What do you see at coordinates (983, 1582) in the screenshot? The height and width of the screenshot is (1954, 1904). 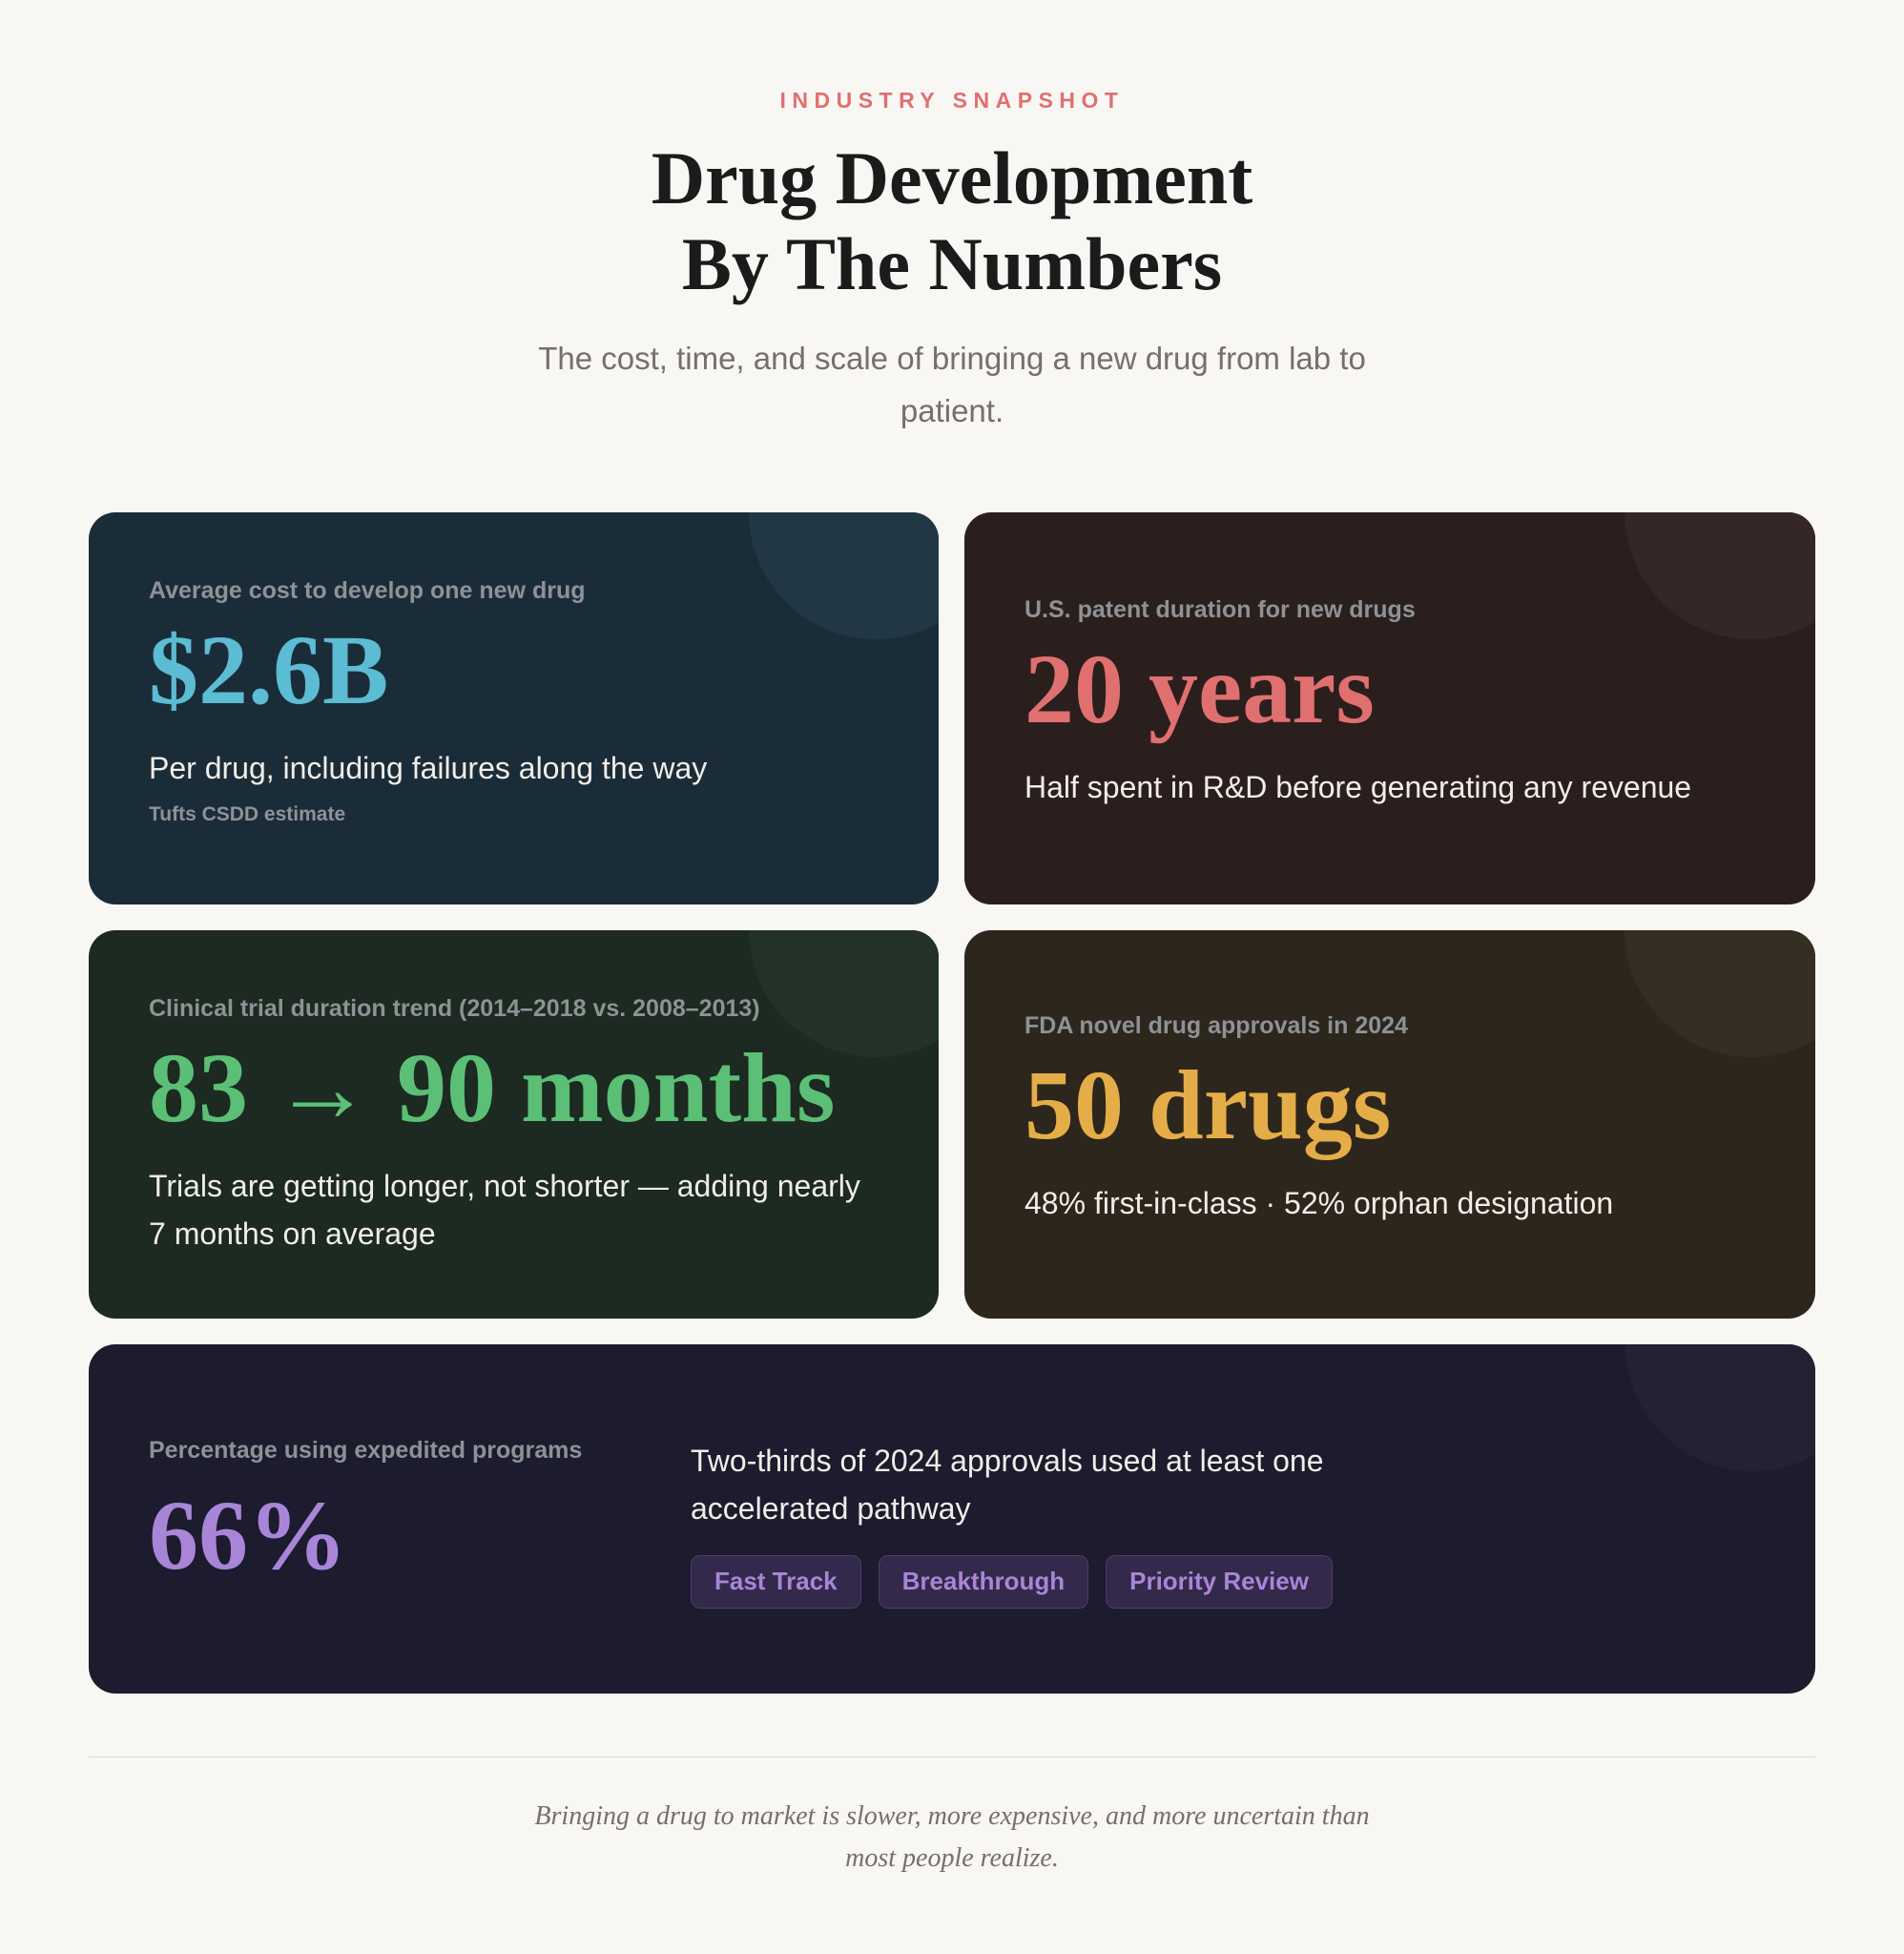 I see `tag-breakthrough: Breakthrough` at bounding box center [983, 1582].